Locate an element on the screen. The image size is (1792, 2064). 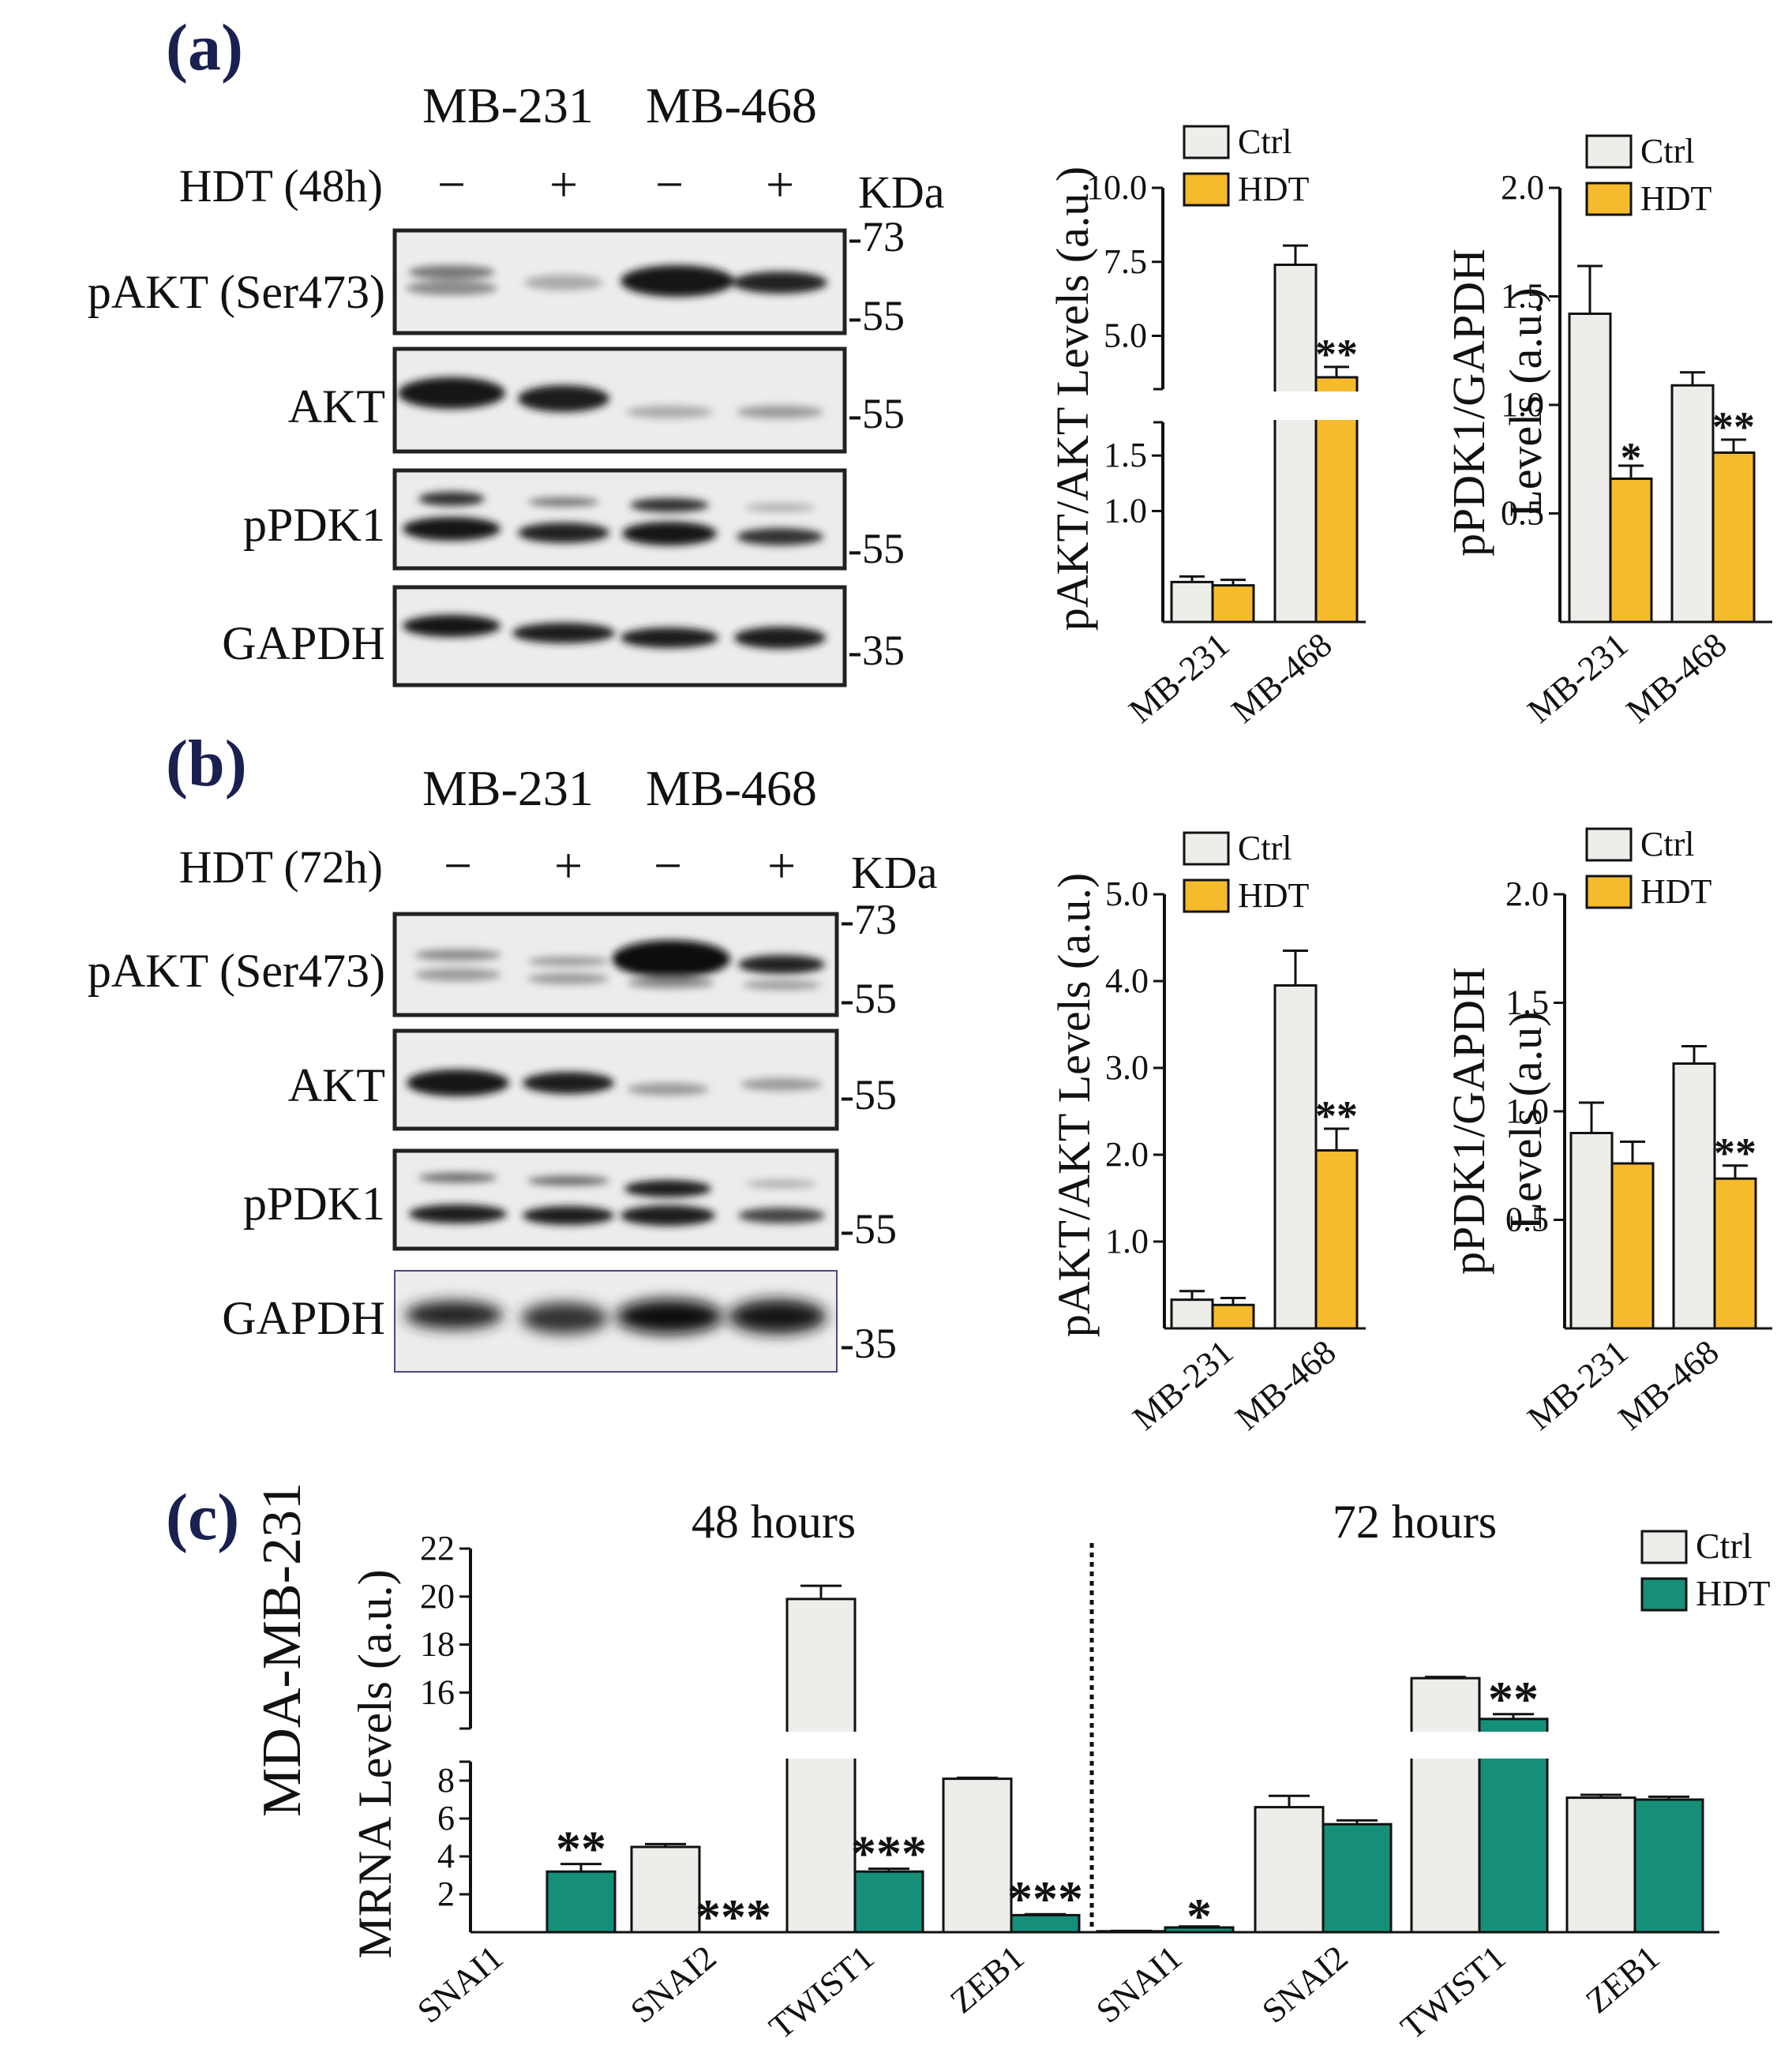
y-tick-label: 2.0 is located at coordinates (1522, 187).